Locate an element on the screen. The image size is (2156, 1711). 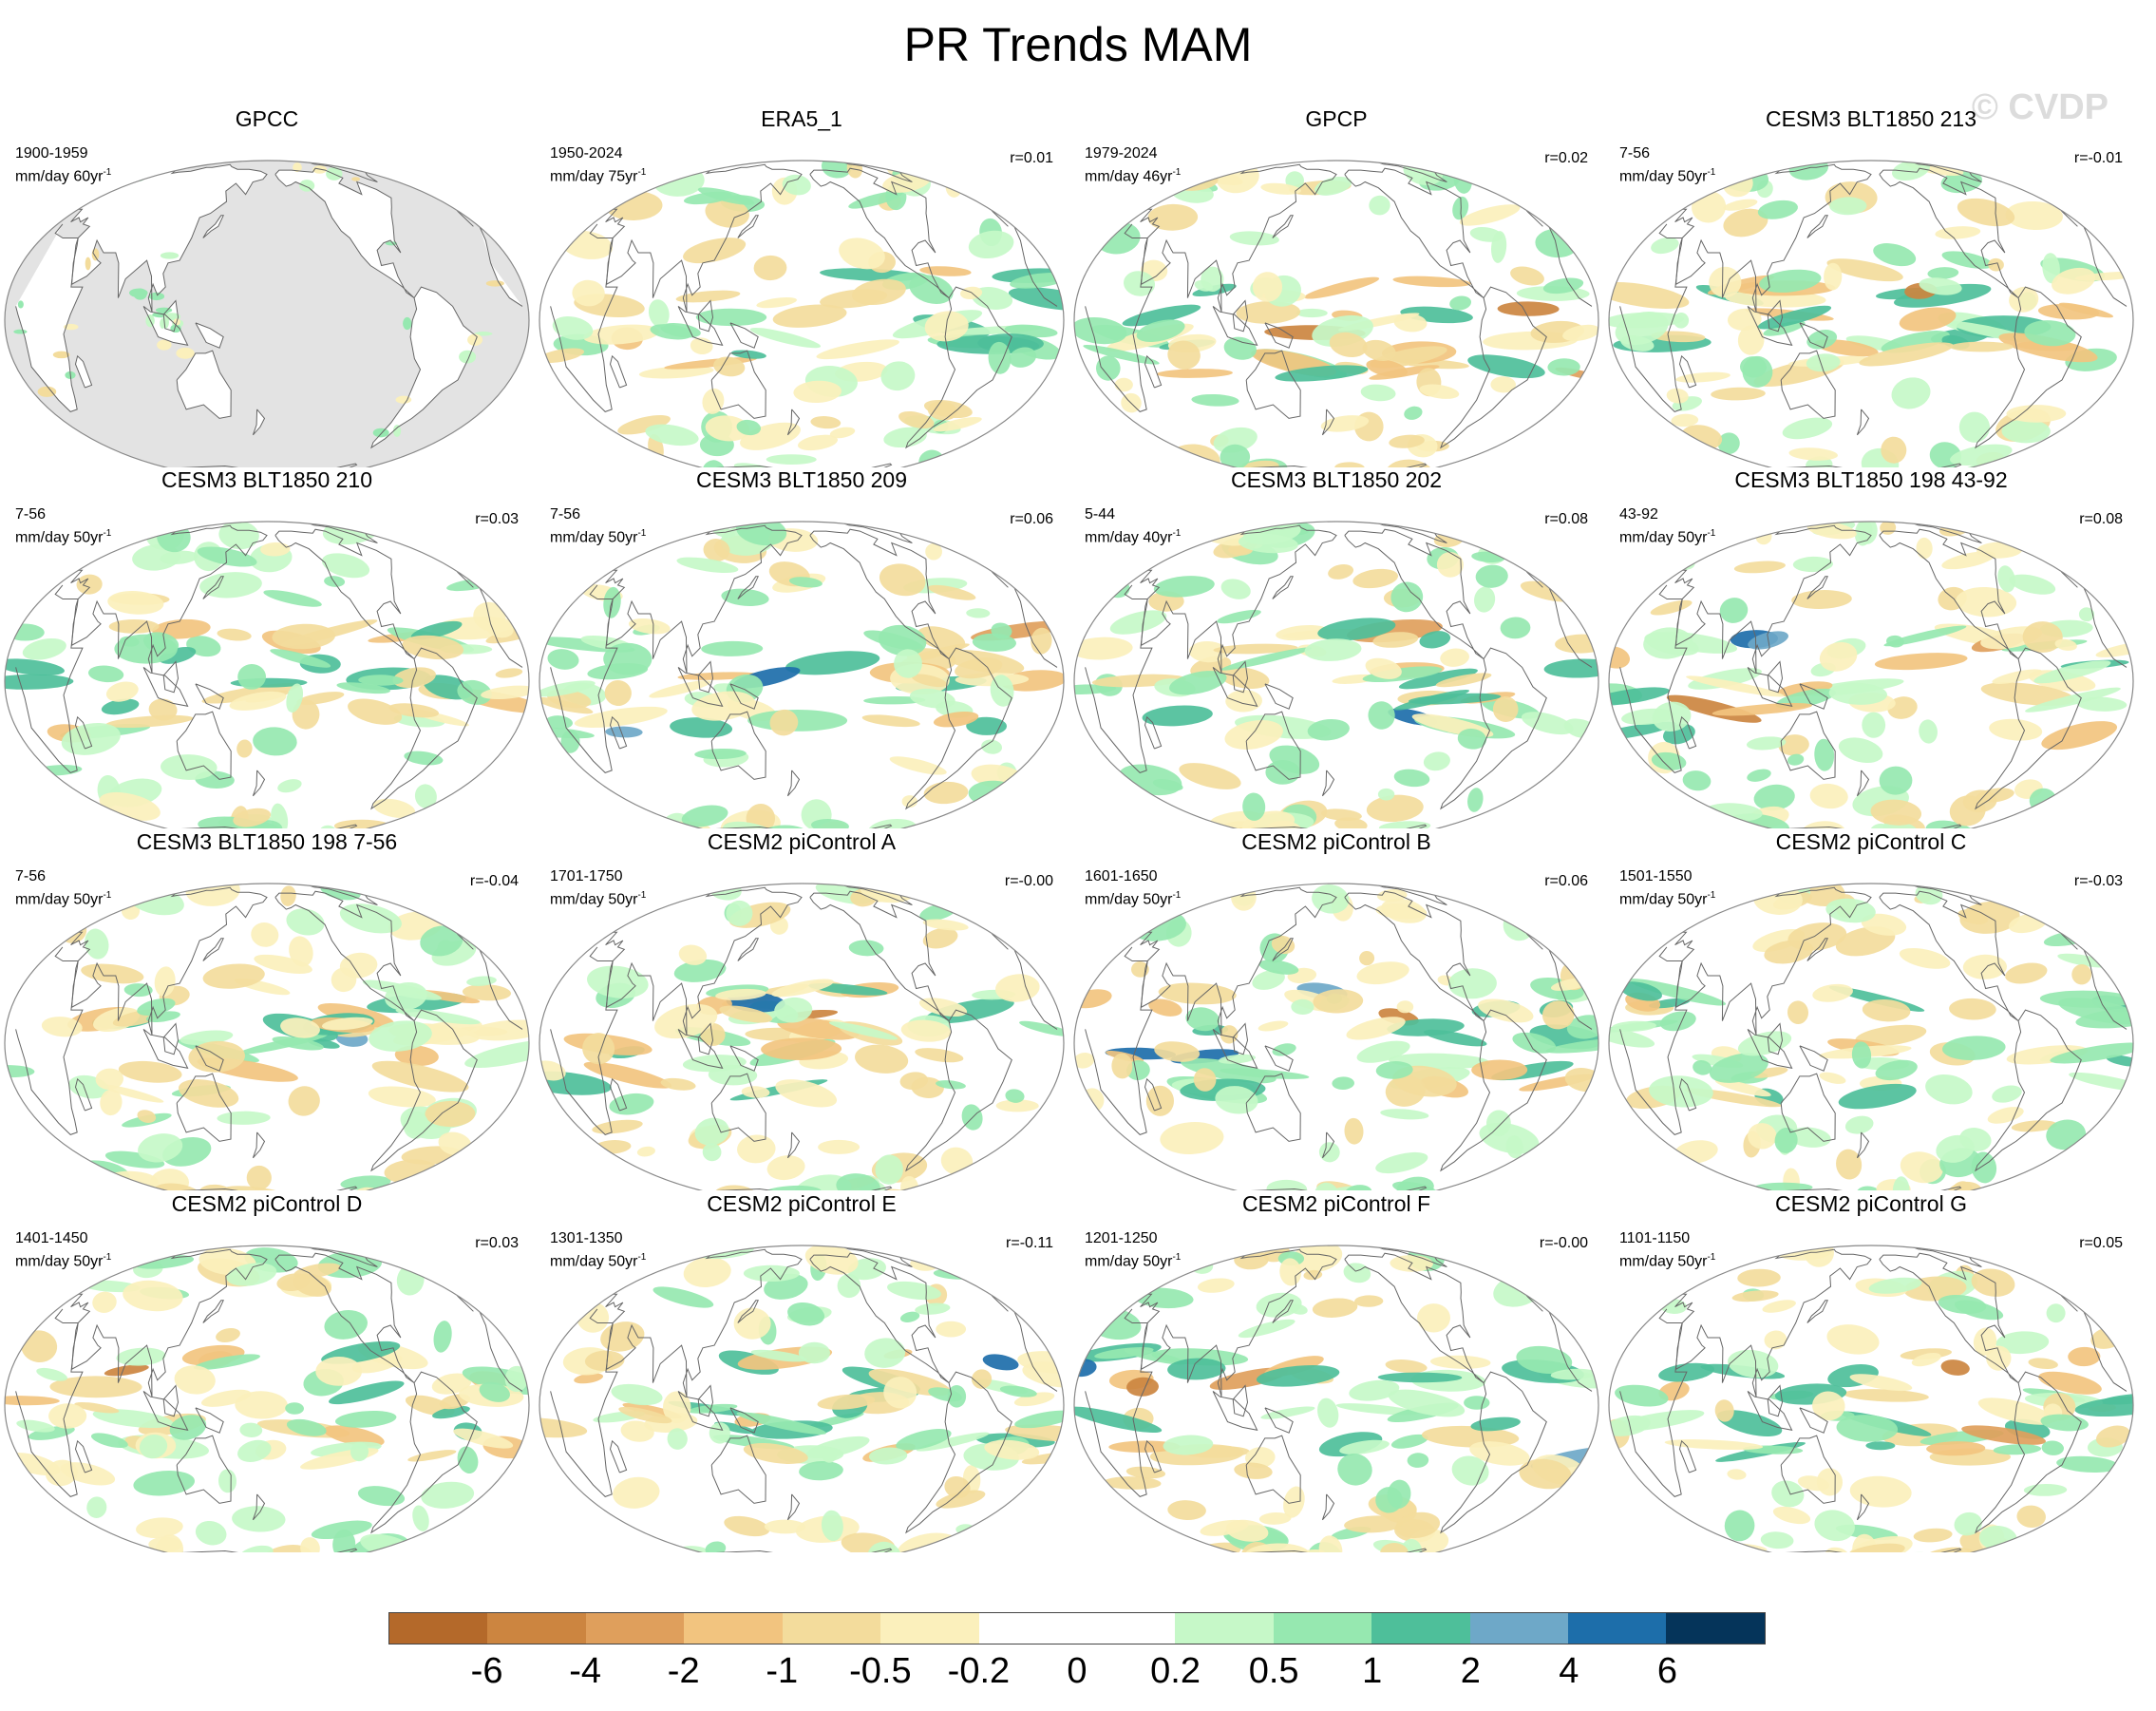
units-text: mm/day 50yr is located at coordinates (594, 899).